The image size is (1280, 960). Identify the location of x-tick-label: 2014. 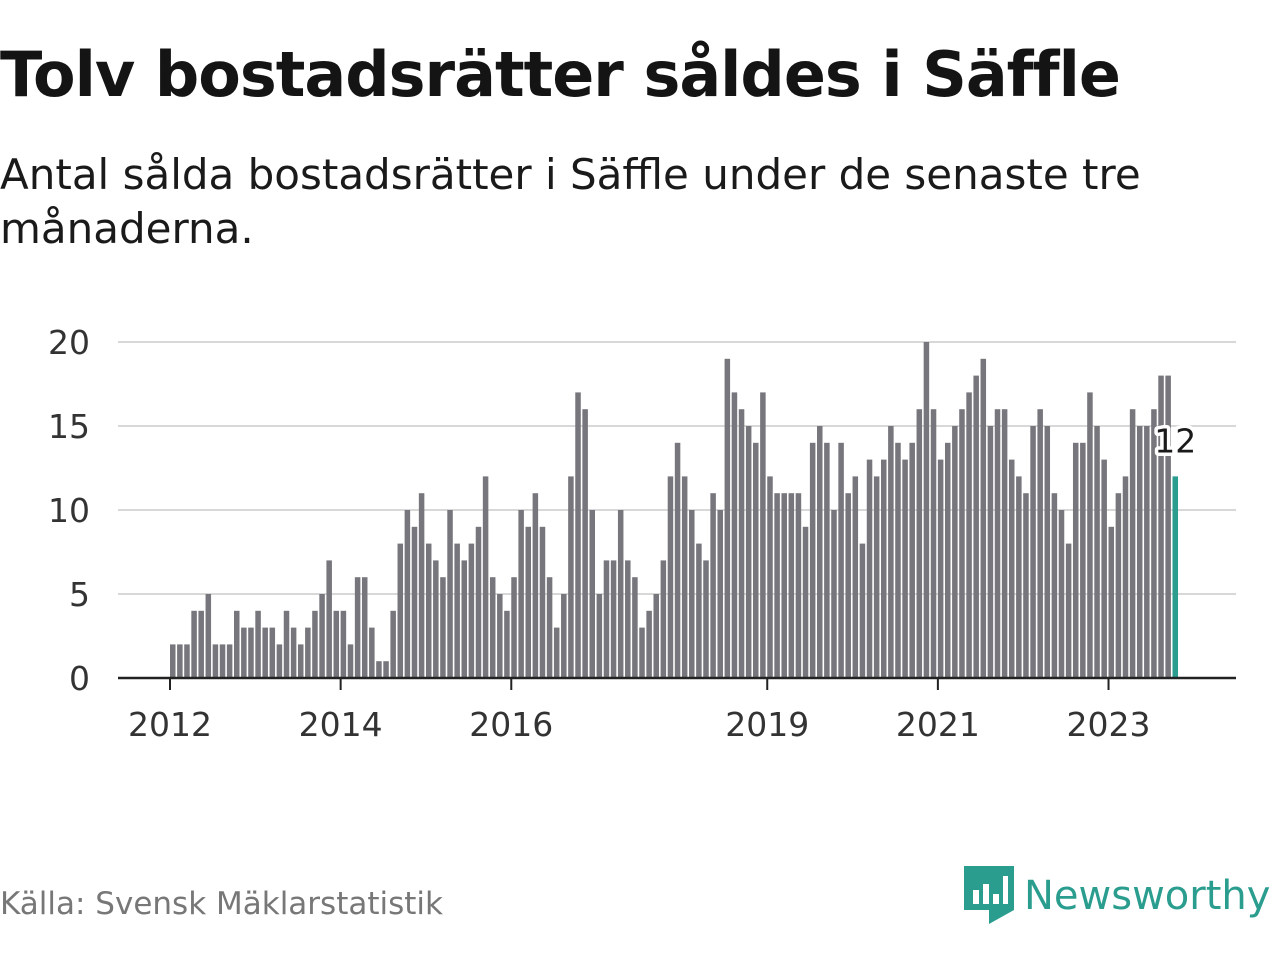
(341, 724).